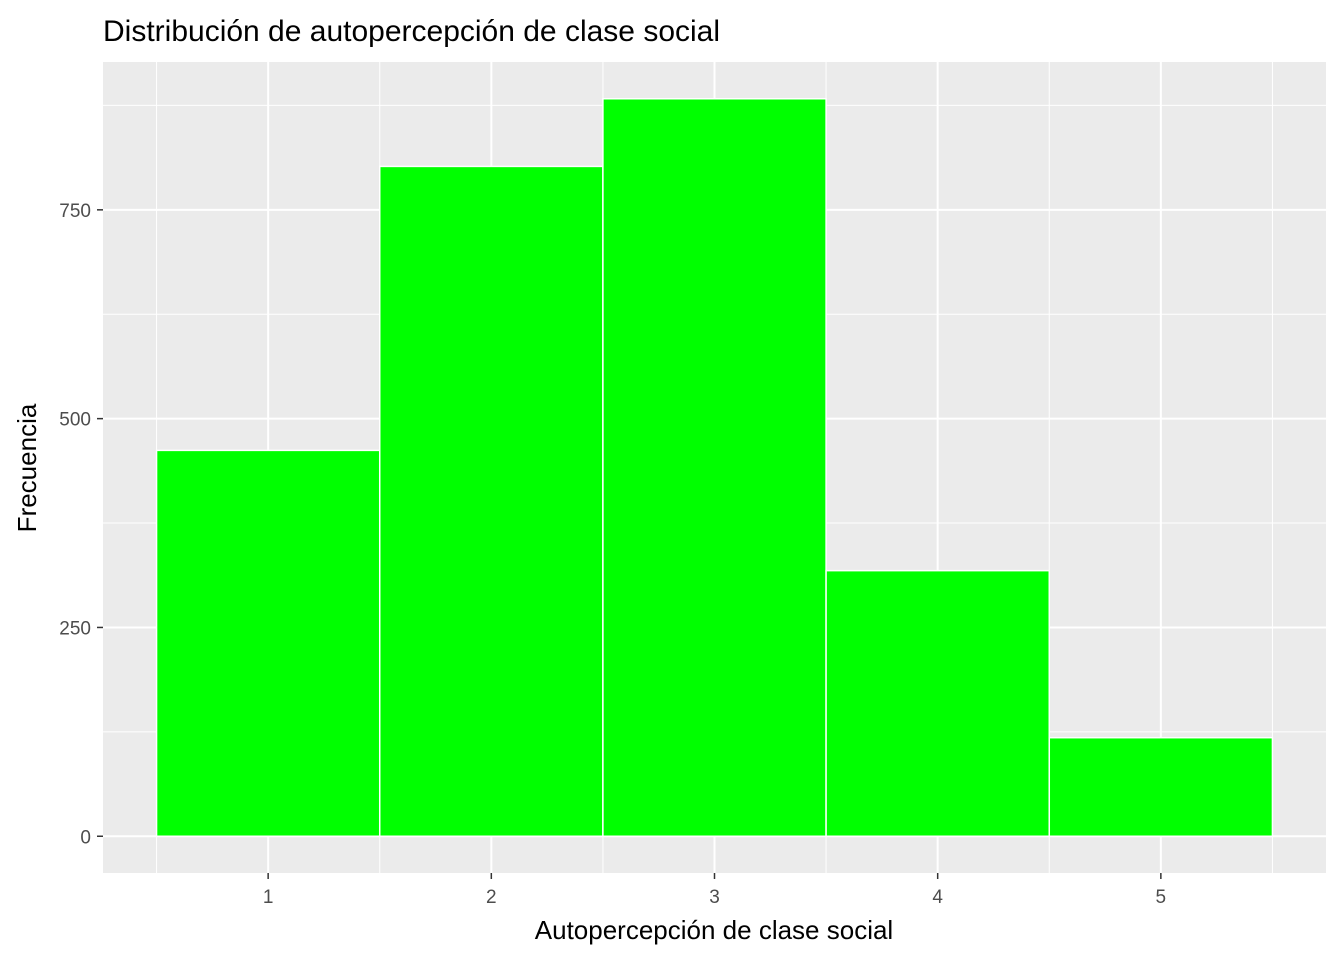 This screenshot has height=960, width=1344. I want to click on y-tick-label: 500, so click(75, 420).